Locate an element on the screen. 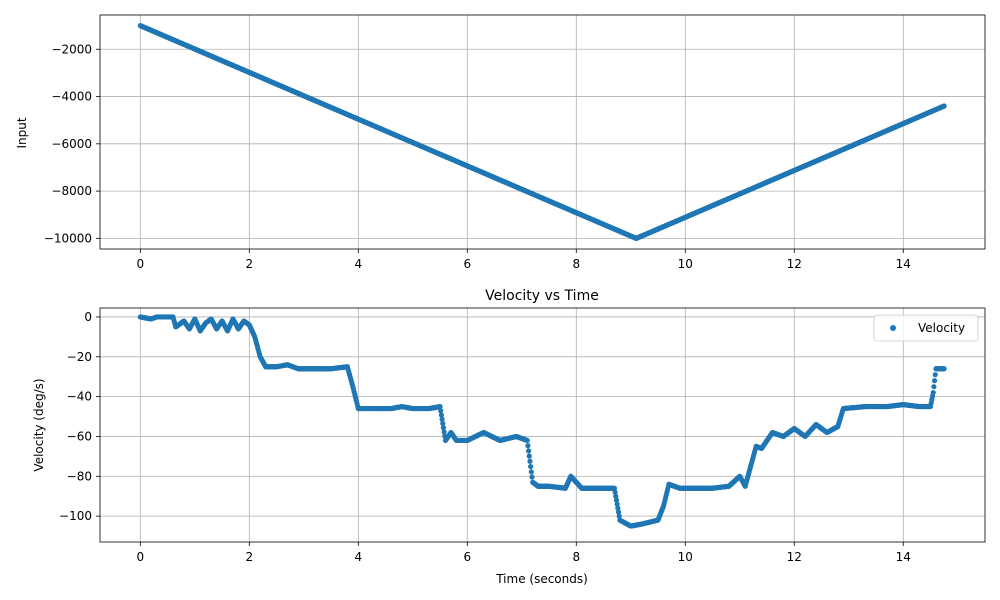  y-tick-label: 0 is located at coordinates (88, 317).